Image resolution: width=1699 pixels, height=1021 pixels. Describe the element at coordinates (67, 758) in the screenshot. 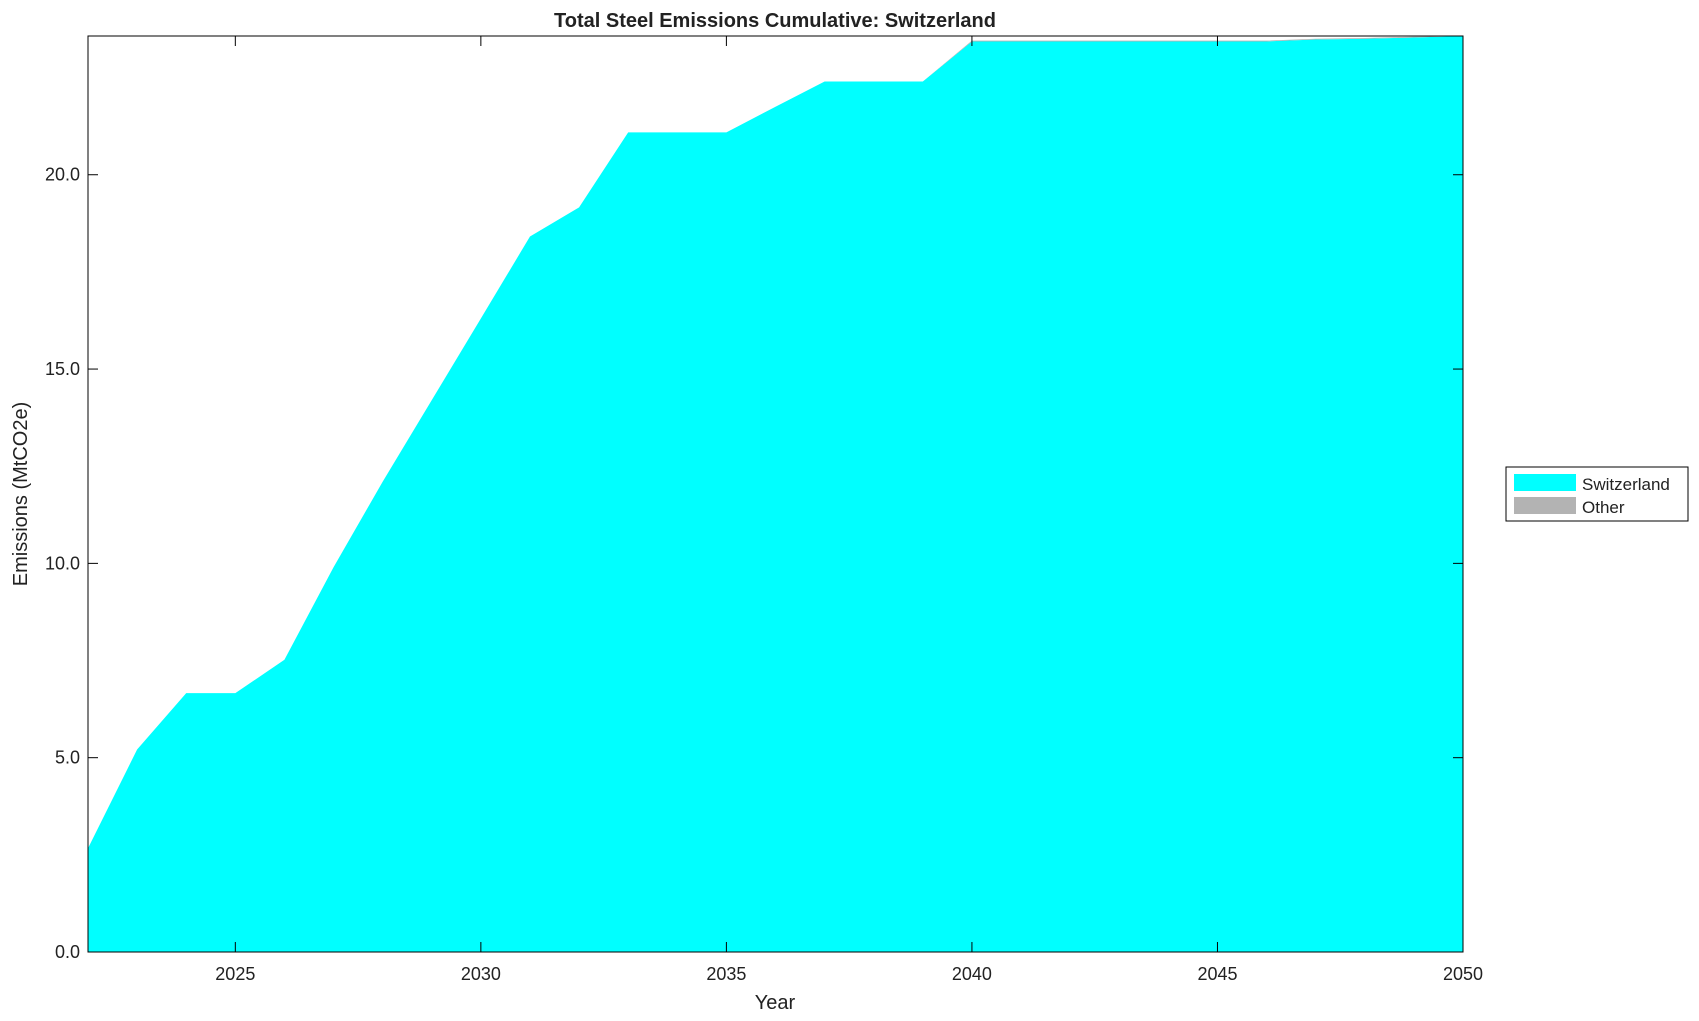

I see `y-tick-label: 5.0` at that location.